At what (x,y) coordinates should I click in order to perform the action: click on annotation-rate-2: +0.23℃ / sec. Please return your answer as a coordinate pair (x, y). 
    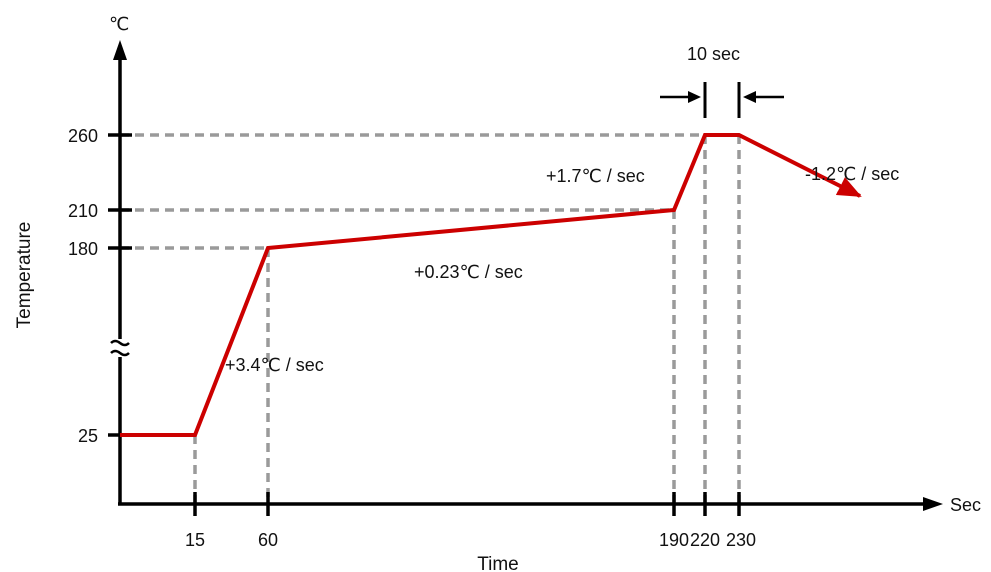
    Looking at the image, I should click on (468, 272).